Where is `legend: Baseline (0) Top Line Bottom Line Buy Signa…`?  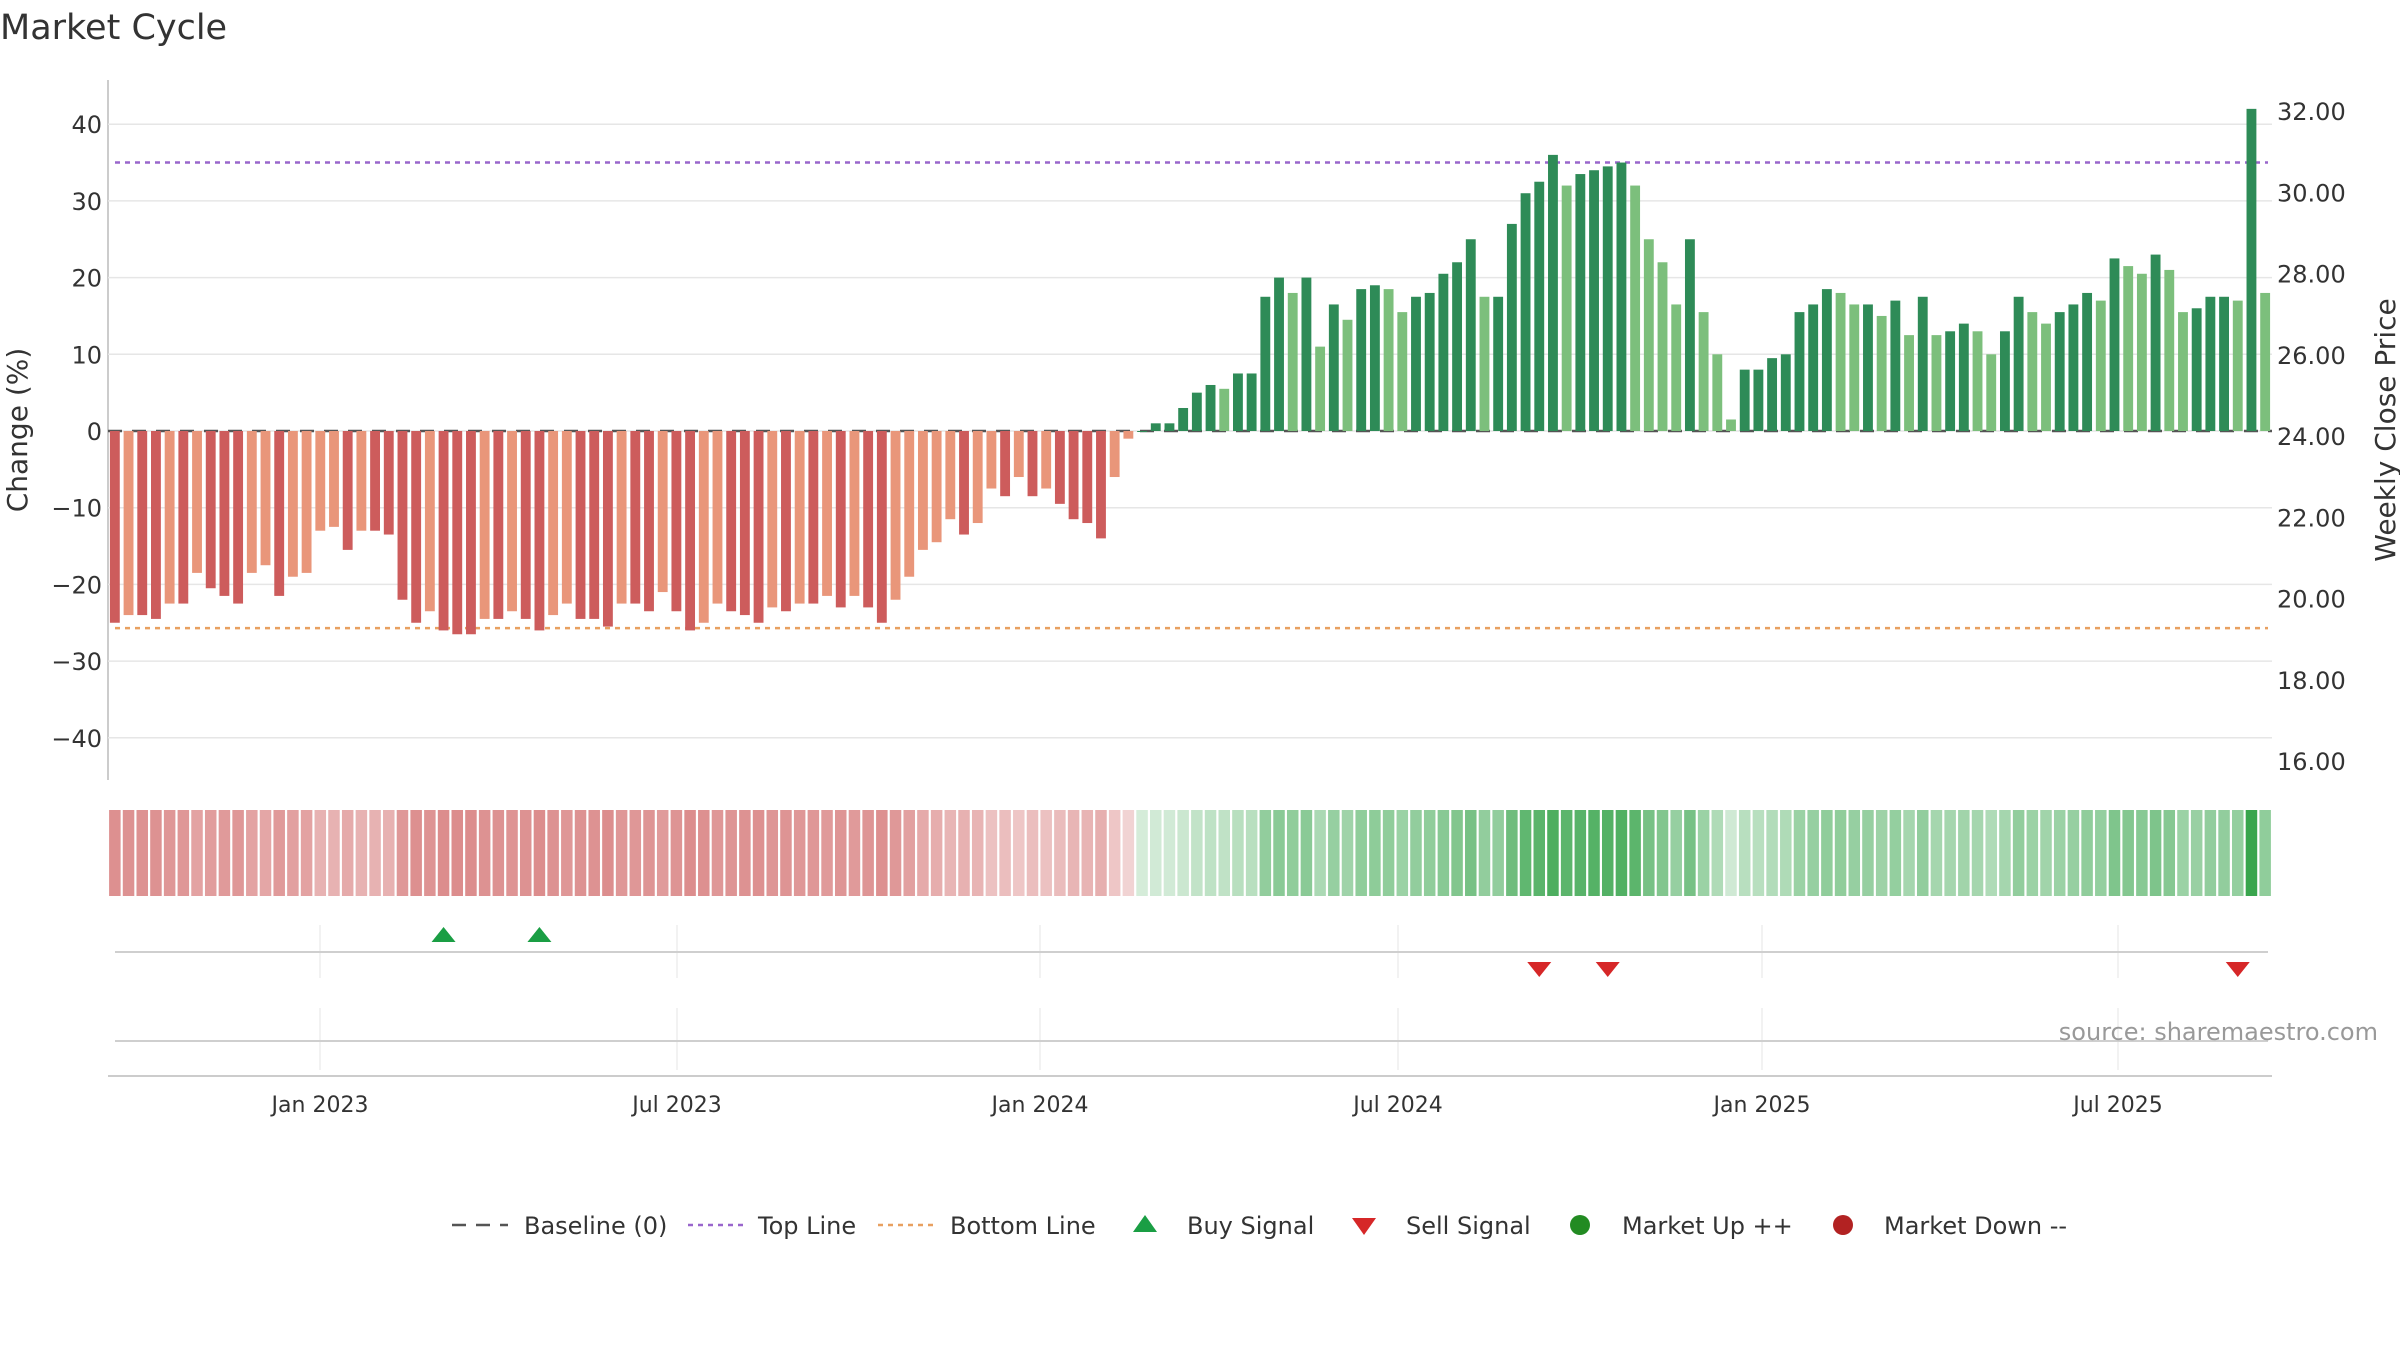
legend: Baseline (0) Top Line Bottom Line Buy Signa… is located at coordinates (1259, 1226).